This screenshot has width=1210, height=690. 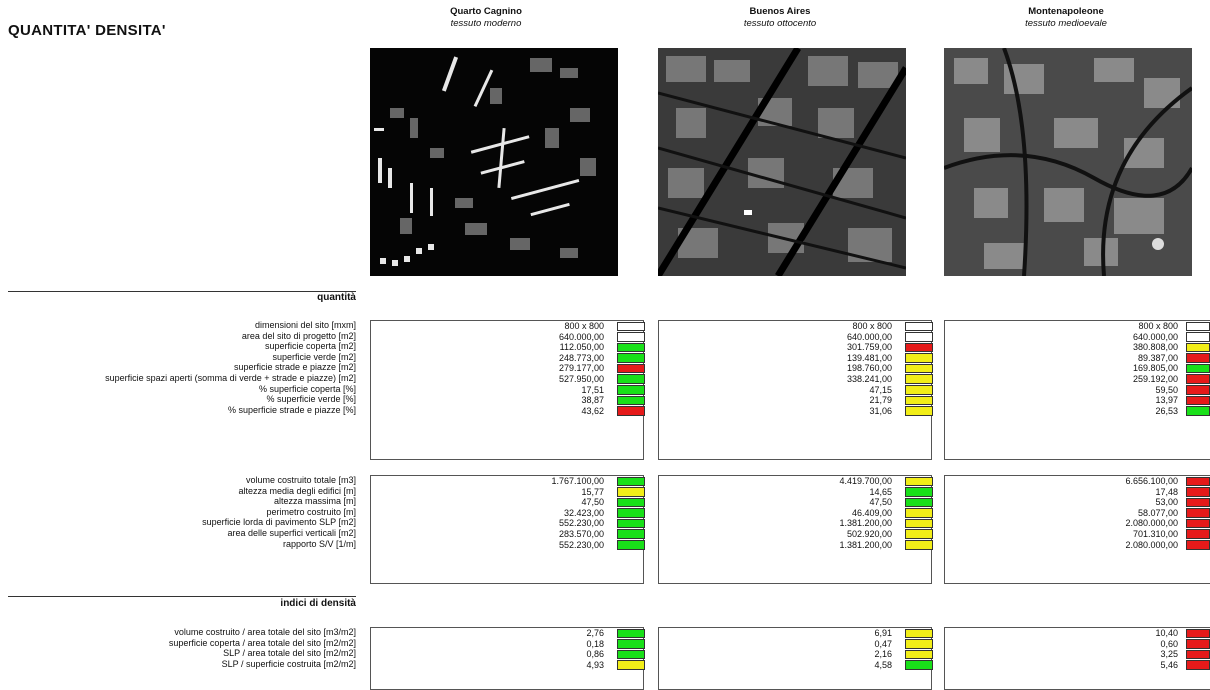 What do you see at coordinates (1166, 633) in the screenshot?
I see `value-cell: 10,40` at bounding box center [1166, 633].